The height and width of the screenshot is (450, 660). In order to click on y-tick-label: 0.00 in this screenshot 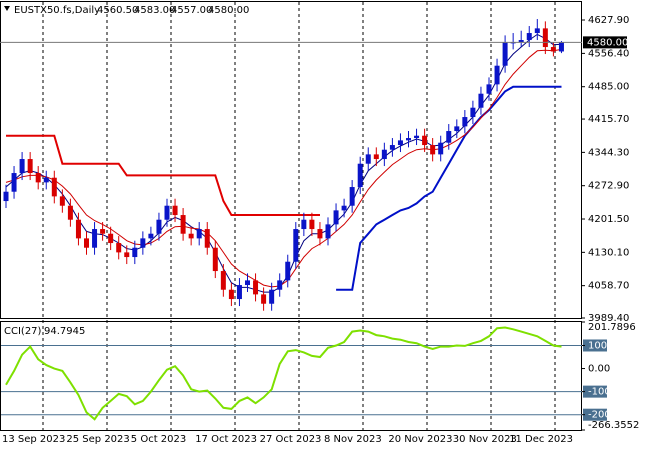, I will do `click(599, 369)`.